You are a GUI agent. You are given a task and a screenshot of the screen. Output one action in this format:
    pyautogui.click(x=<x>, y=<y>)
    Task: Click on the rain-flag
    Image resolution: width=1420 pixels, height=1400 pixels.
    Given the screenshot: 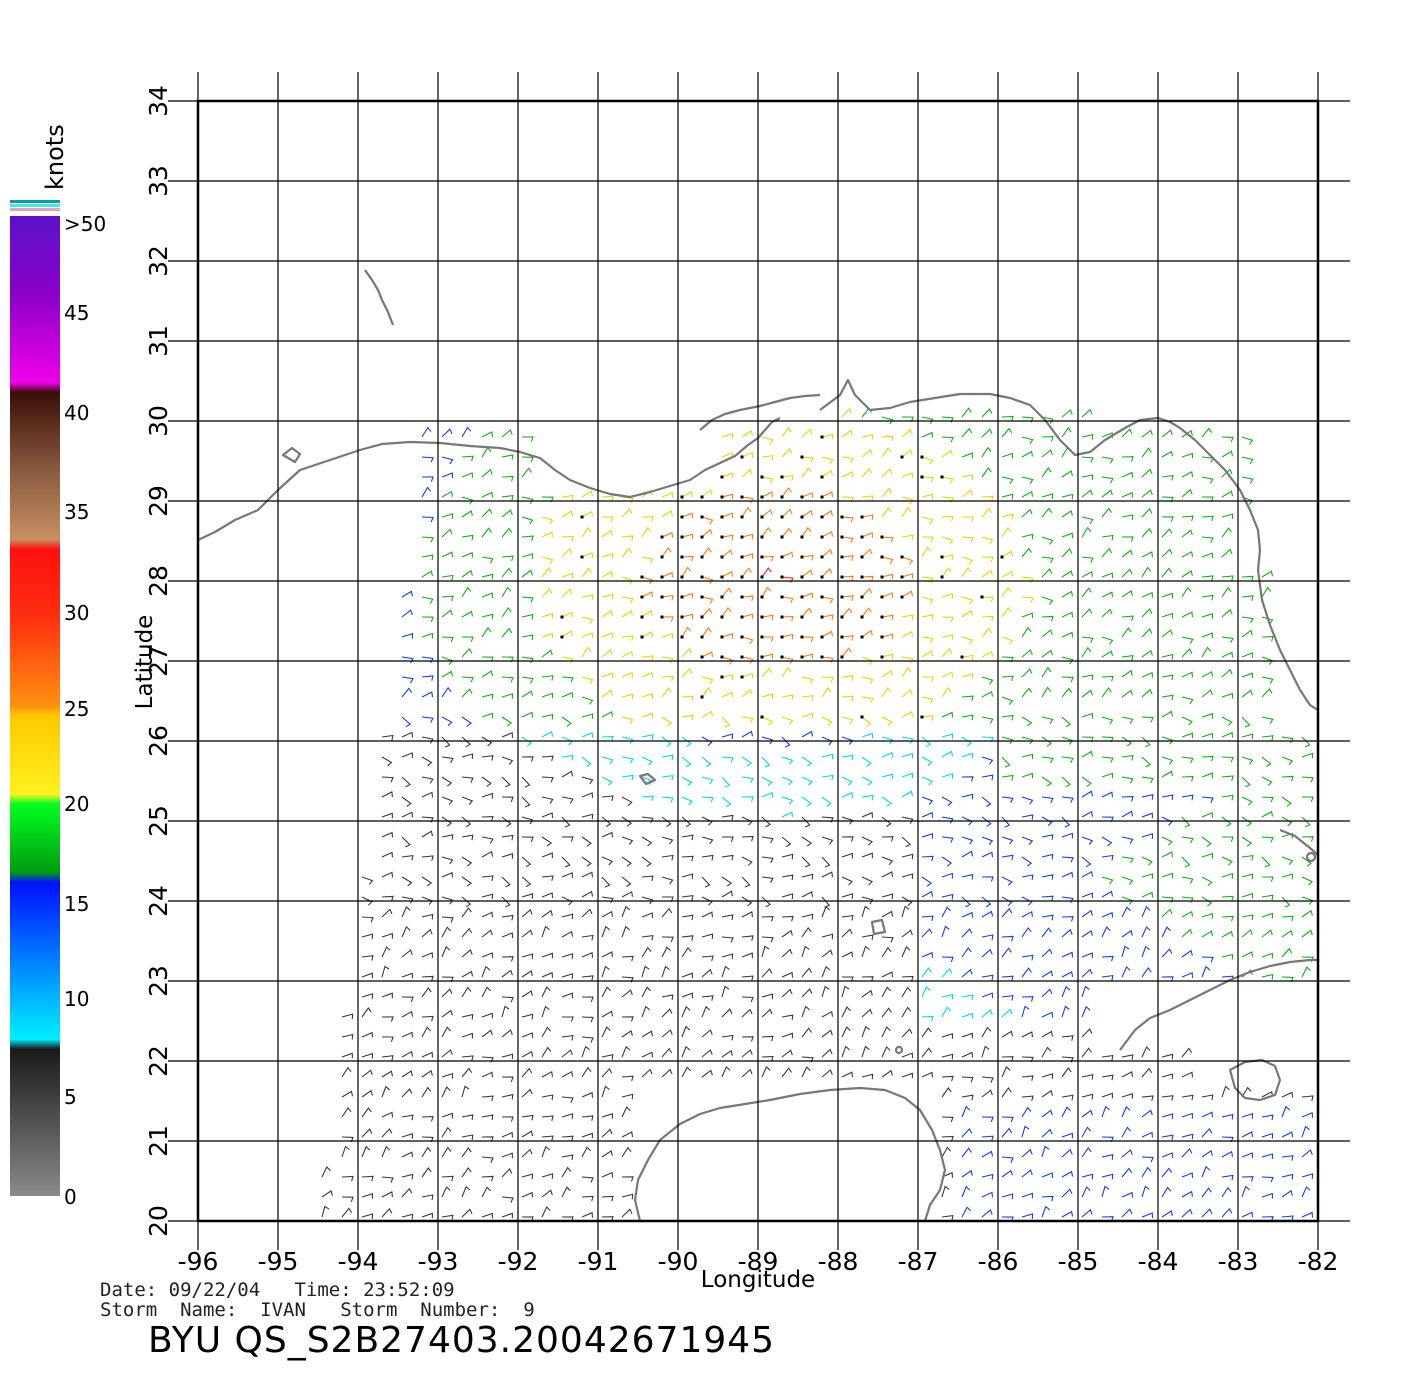 What is the action you would take?
    pyautogui.click(x=822, y=437)
    